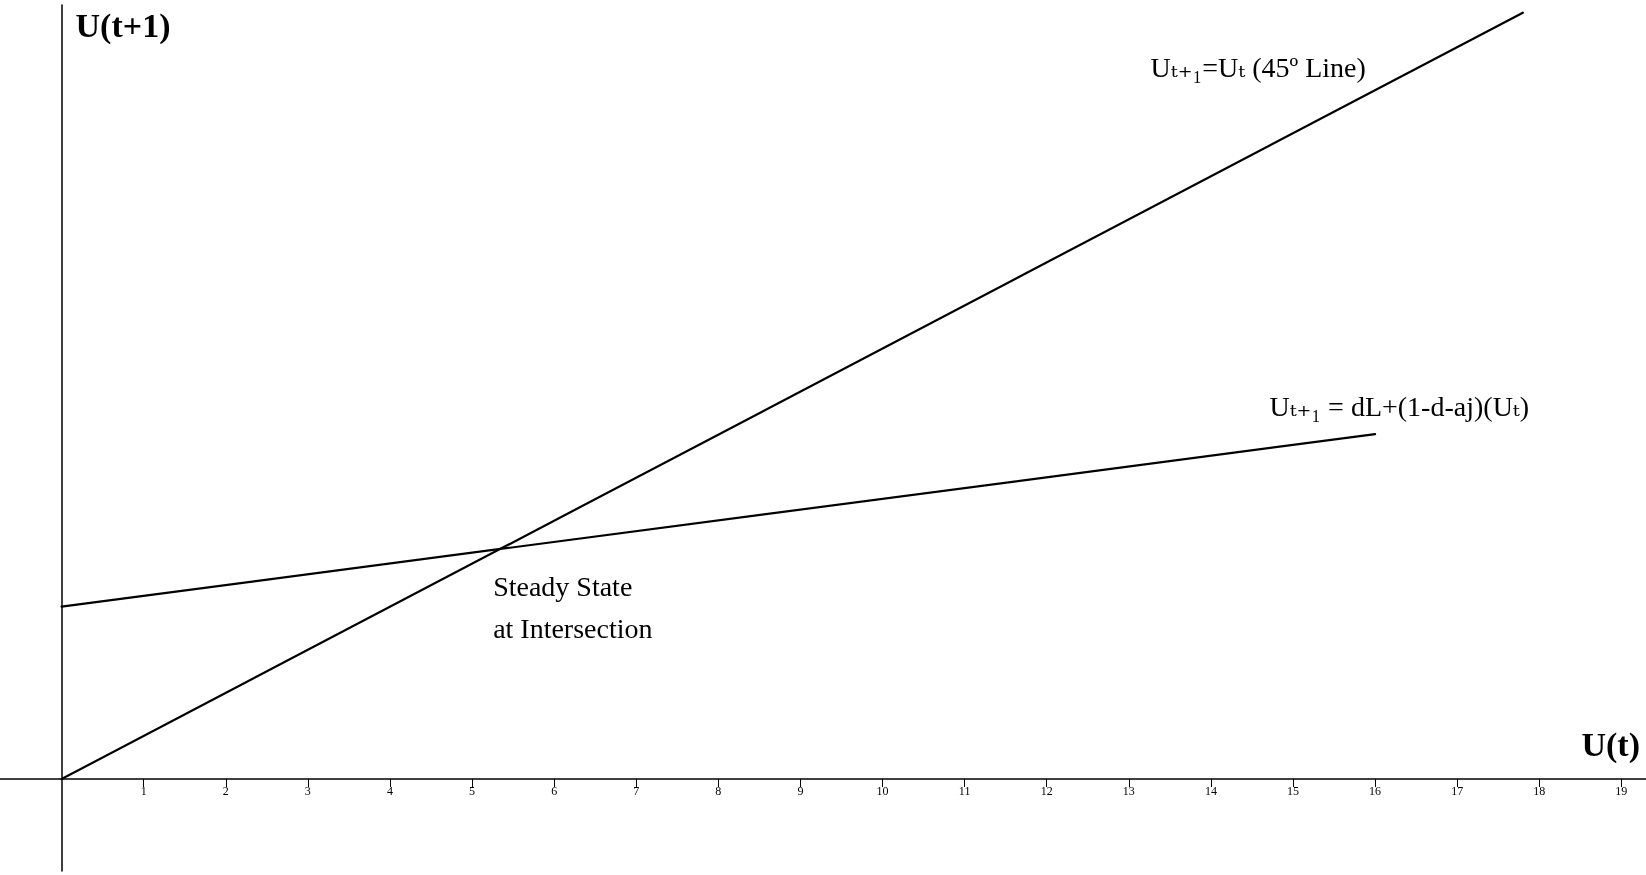 The image size is (1646, 875). What do you see at coordinates (554, 791) in the screenshot?
I see `x-tick-label: 6` at bounding box center [554, 791].